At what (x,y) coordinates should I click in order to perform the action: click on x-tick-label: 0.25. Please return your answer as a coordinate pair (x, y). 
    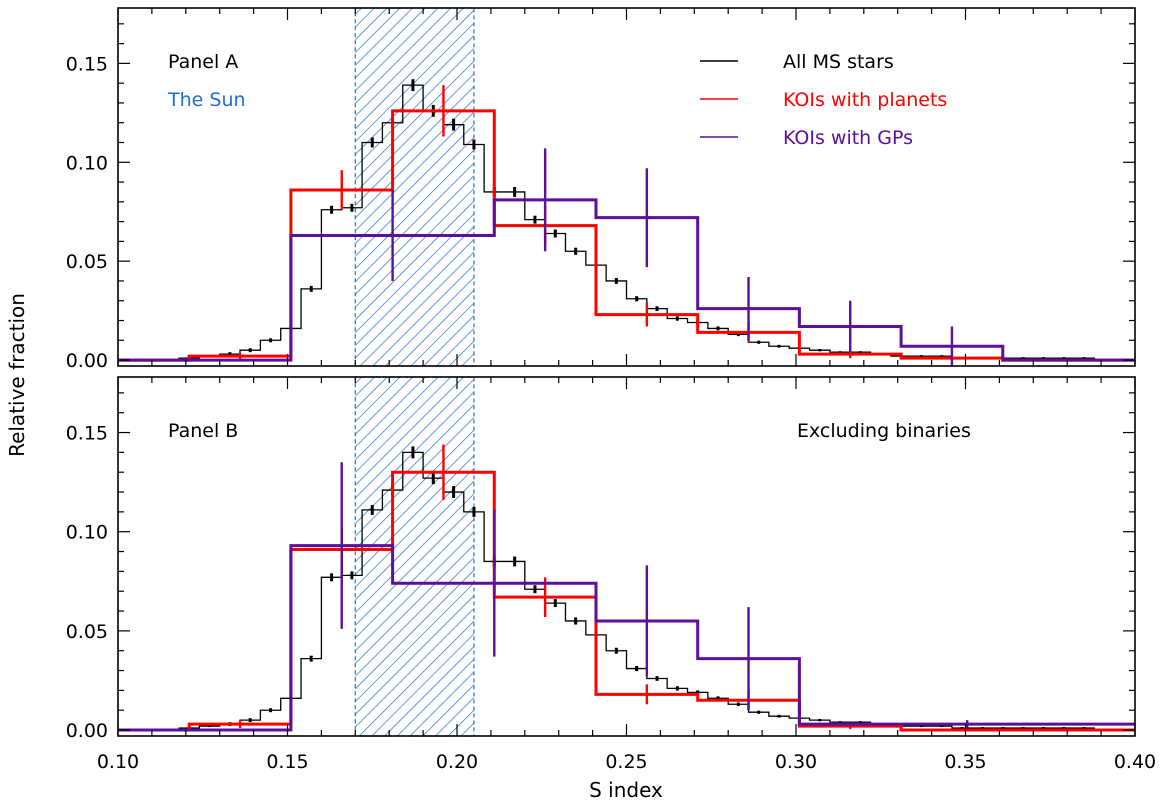
    Looking at the image, I should click on (626, 762).